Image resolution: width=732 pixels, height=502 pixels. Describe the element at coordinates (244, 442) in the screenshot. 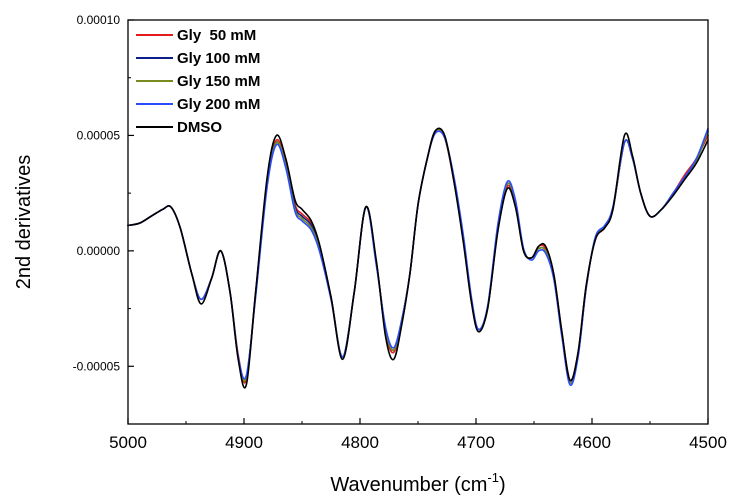

I see `x-tick-label-1: 4900` at that location.